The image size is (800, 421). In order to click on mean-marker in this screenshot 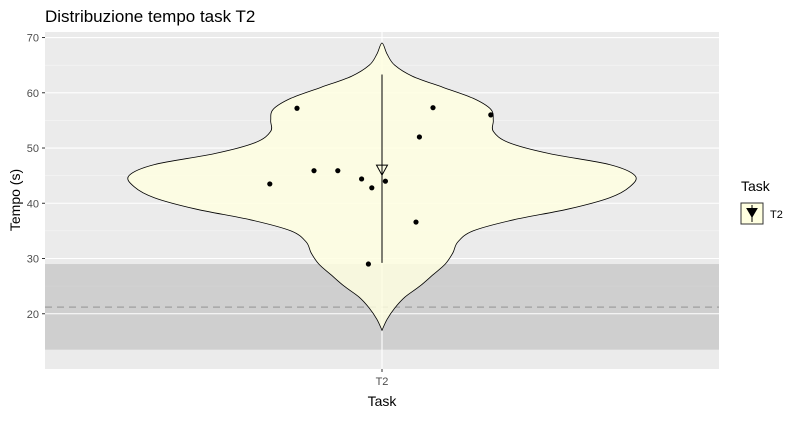, I will do `click(382, 170)`.